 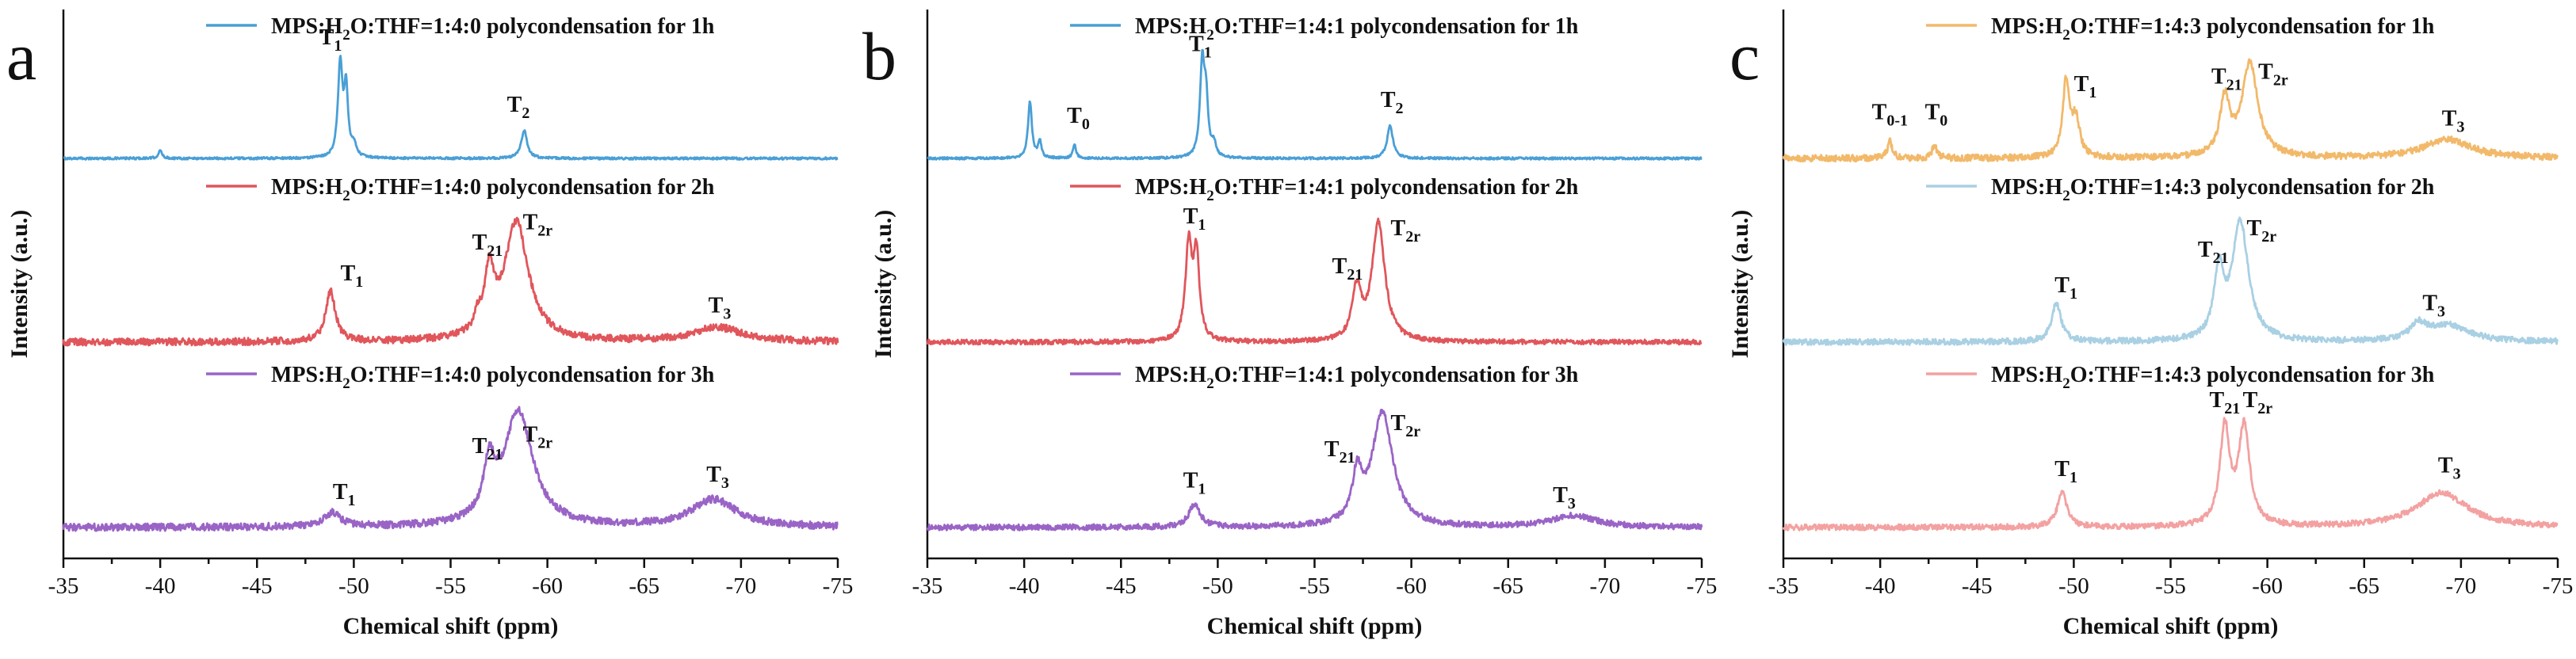 What do you see at coordinates (1890, 114) in the screenshot?
I see `peak-label: T0-1` at bounding box center [1890, 114].